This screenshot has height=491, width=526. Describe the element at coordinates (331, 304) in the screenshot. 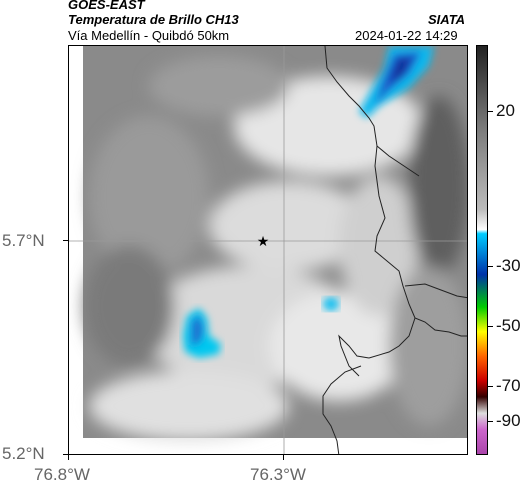

I see `cold-cloud-center` at that location.